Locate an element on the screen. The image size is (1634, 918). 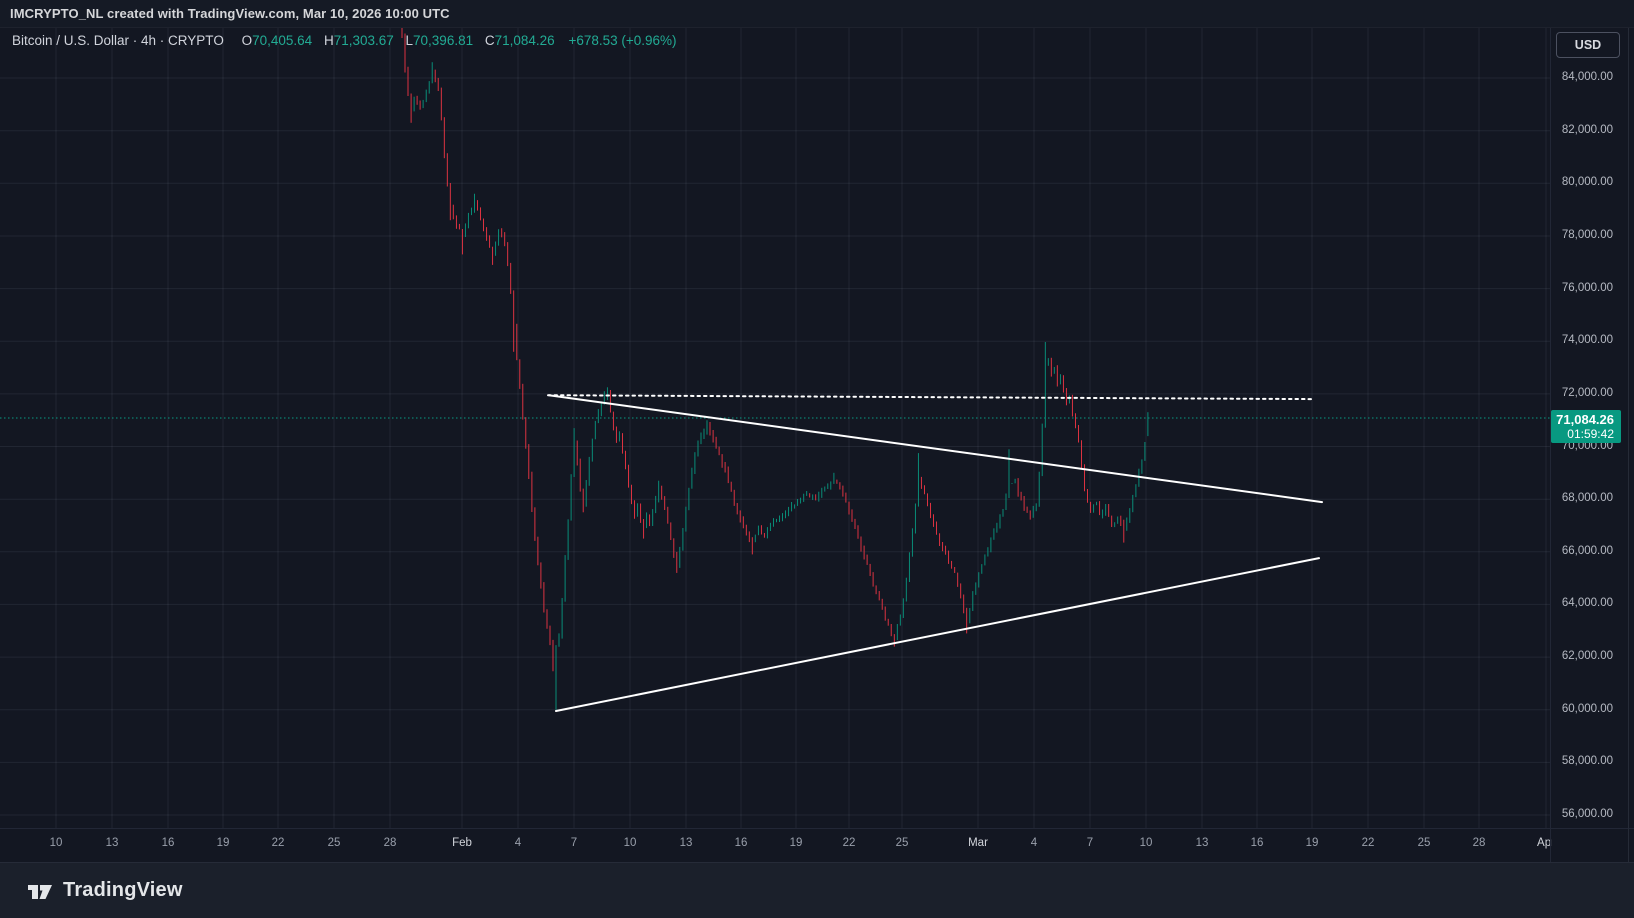
time-axis-separator is located at coordinates (817, 828).